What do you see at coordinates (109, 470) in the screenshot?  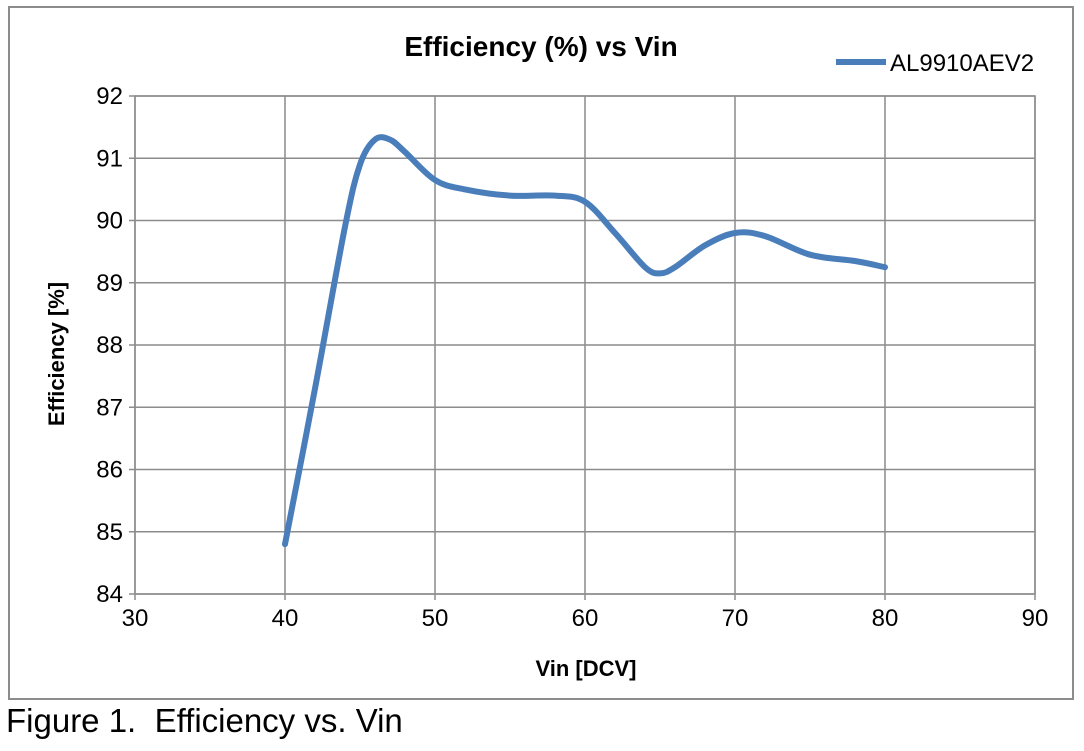 I see `y-tick-label: 86` at bounding box center [109, 470].